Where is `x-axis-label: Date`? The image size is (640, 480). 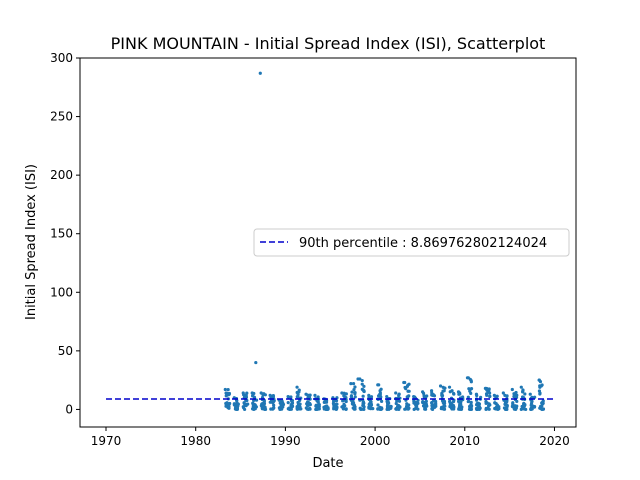
x-axis-label: Date is located at coordinates (327, 463).